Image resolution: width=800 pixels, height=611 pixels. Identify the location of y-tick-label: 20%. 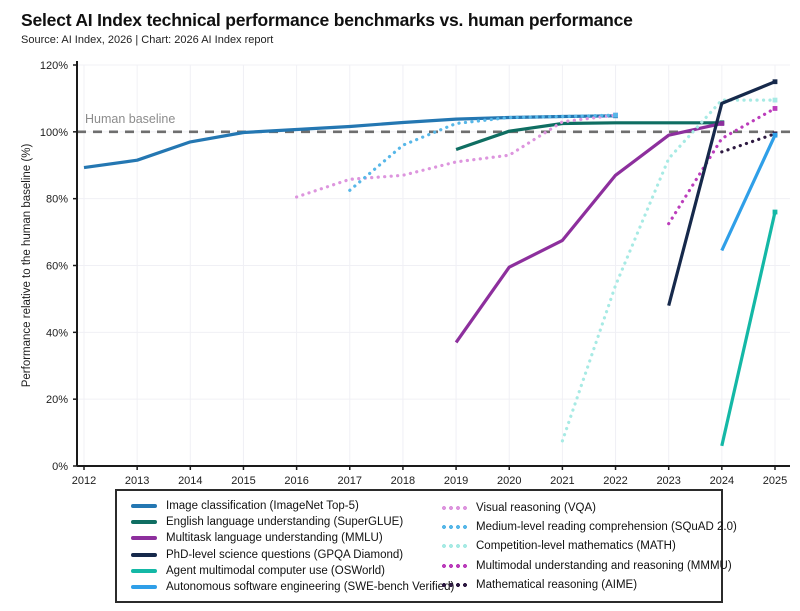
(57, 400).